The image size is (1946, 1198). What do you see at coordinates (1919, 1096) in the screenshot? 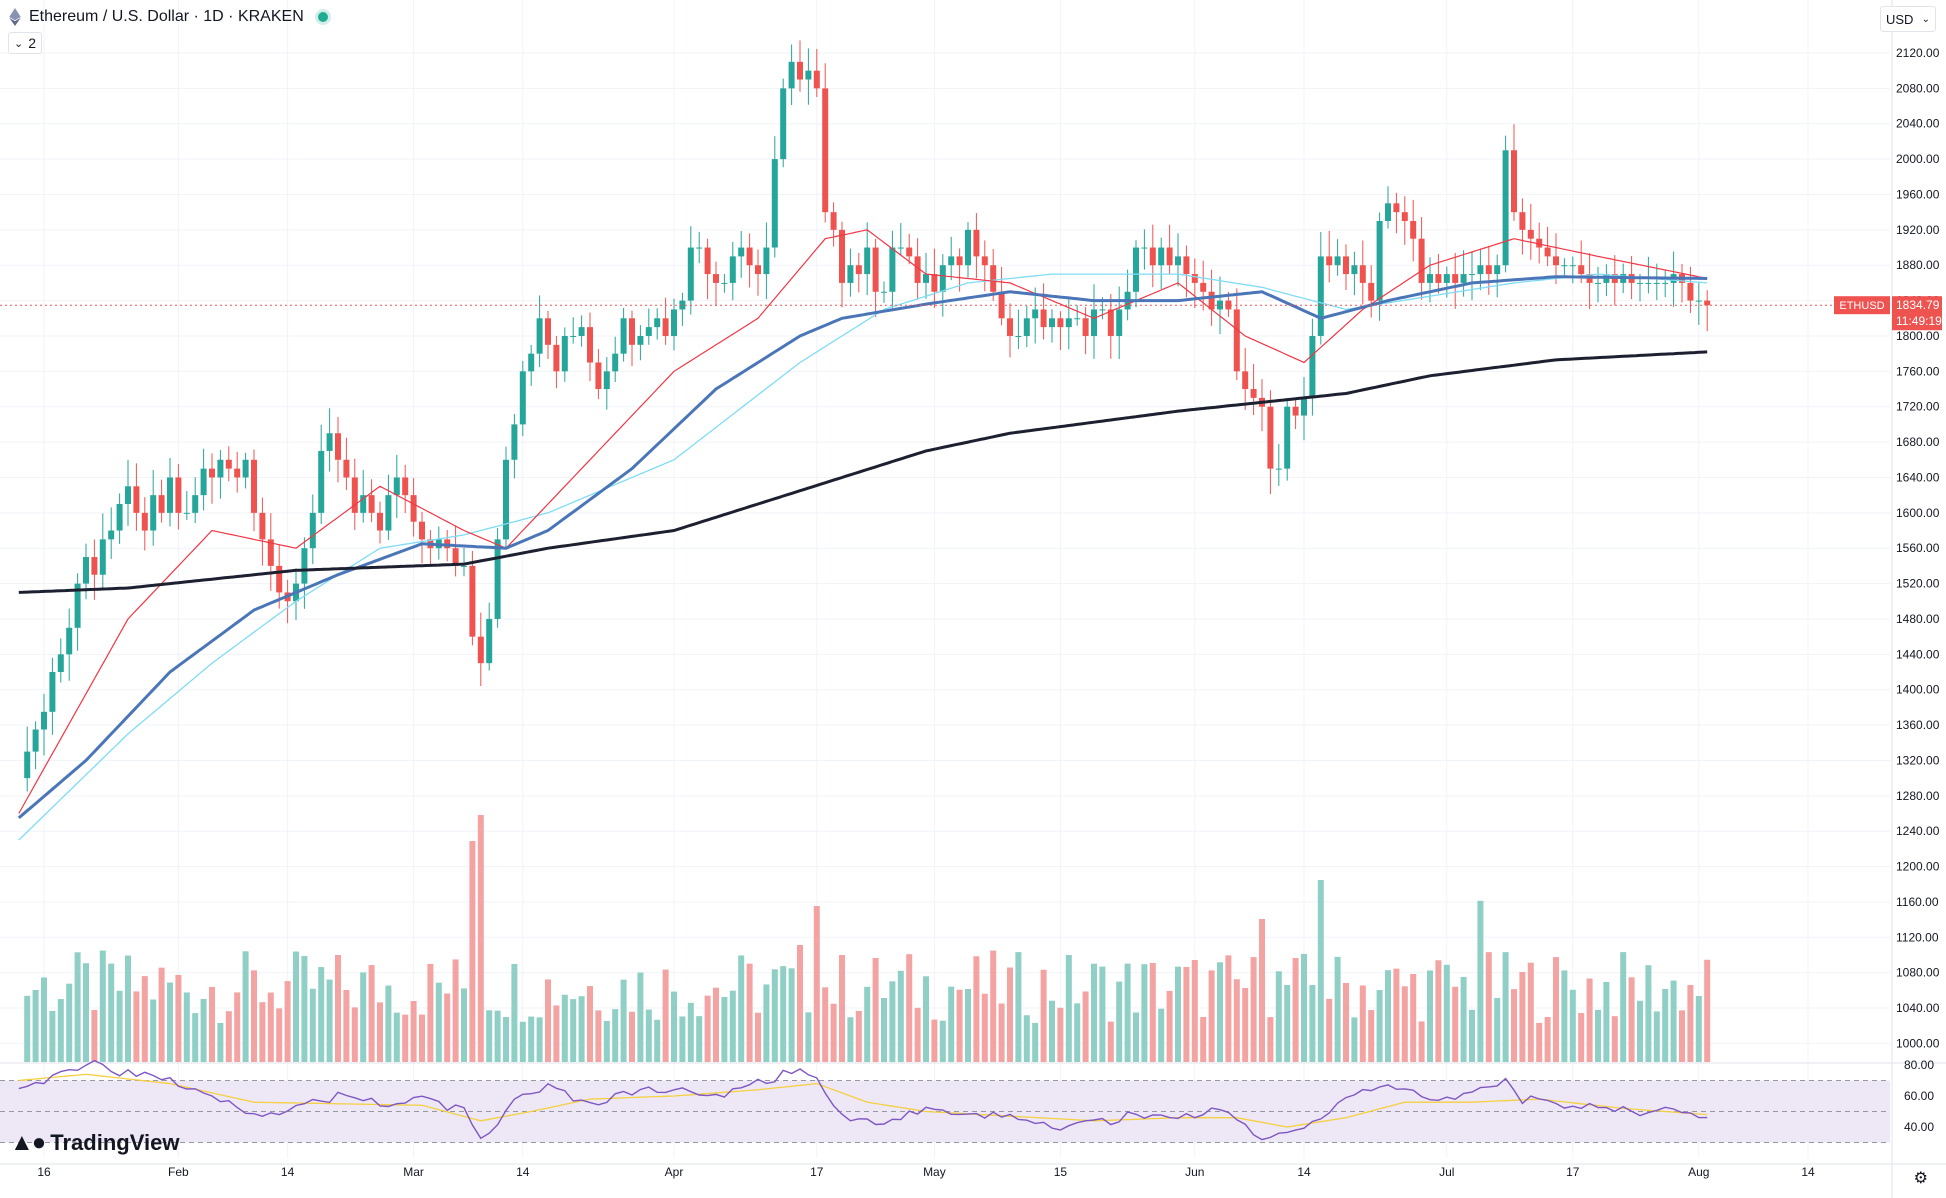
I see `rsi-tick-label: 60.00` at bounding box center [1919, 1096].